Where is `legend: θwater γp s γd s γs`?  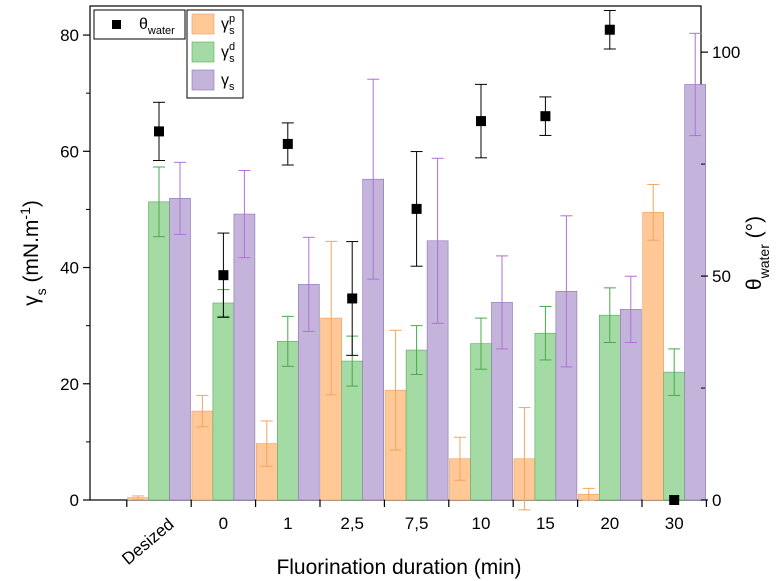 legend: θwater γp s γd s γs is located at coordinates (168, 54).